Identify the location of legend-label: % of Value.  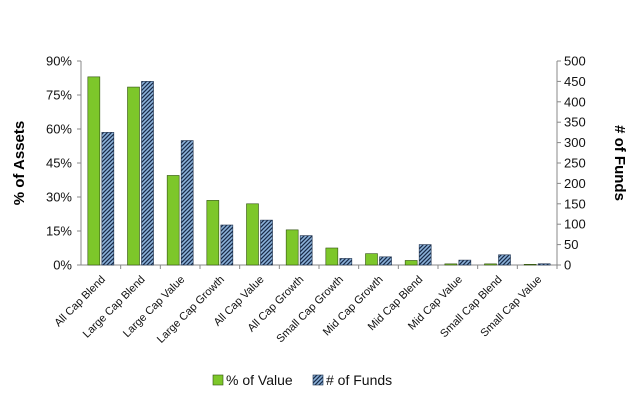
(259, 380).